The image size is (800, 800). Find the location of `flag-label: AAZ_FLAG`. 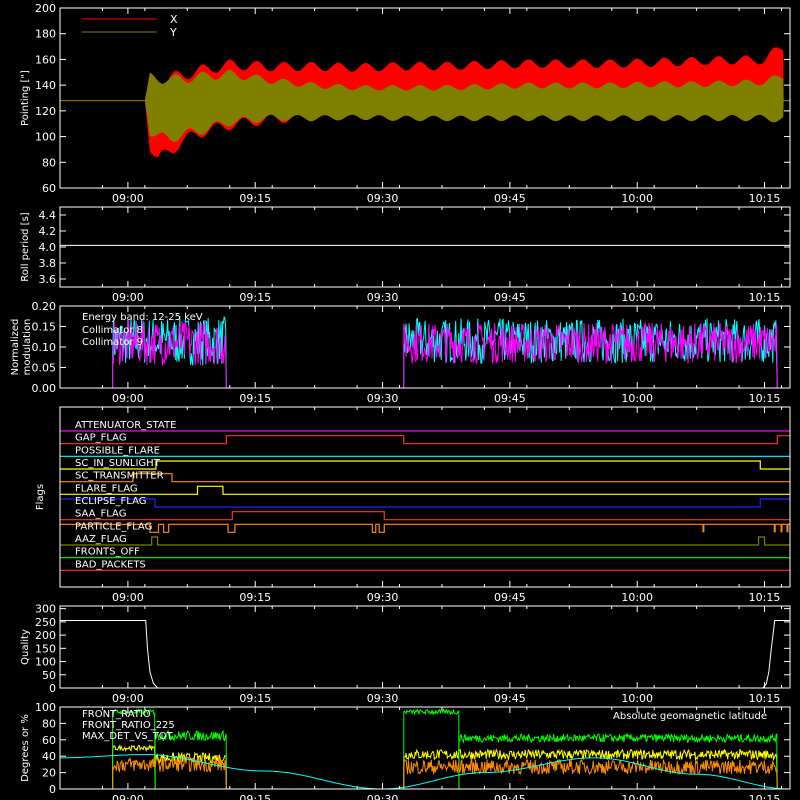

flag-label: AAZ_FLAG is located at coordinates (101, 539).